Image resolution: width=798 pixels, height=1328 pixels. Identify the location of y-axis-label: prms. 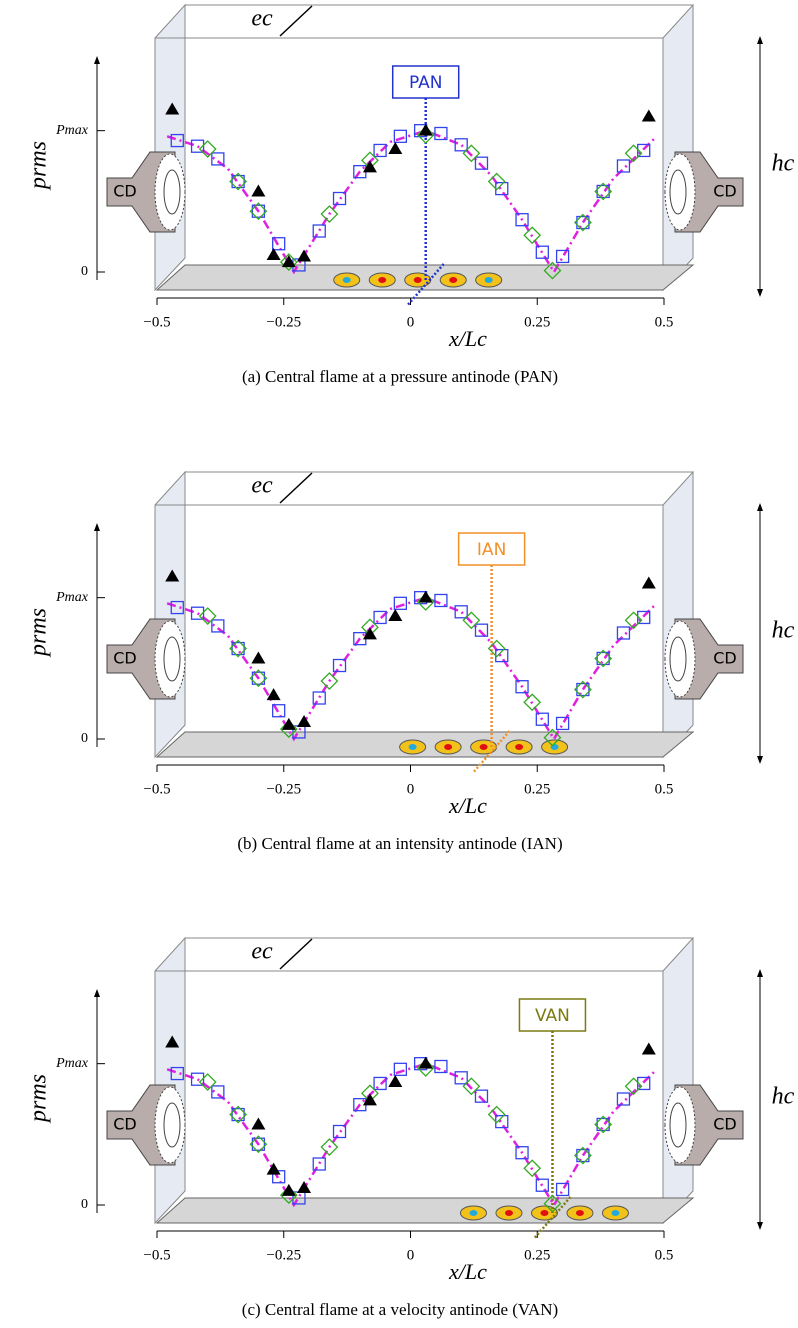
(39, 633).